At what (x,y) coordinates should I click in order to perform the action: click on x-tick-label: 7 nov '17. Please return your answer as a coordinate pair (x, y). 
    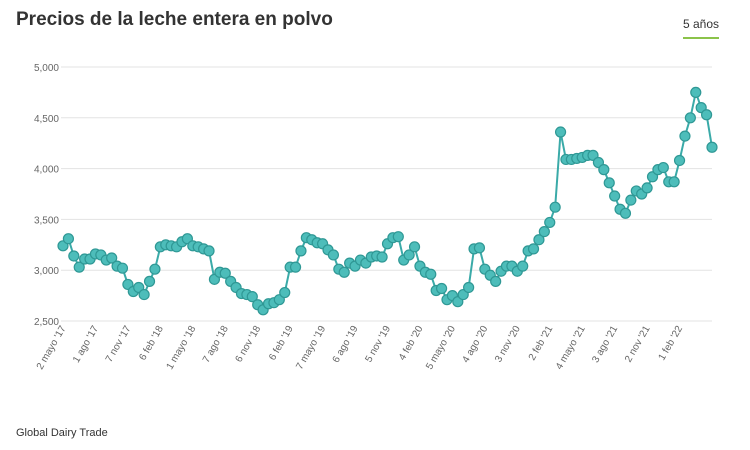
    Looking at the image, I should click on (119, 344).